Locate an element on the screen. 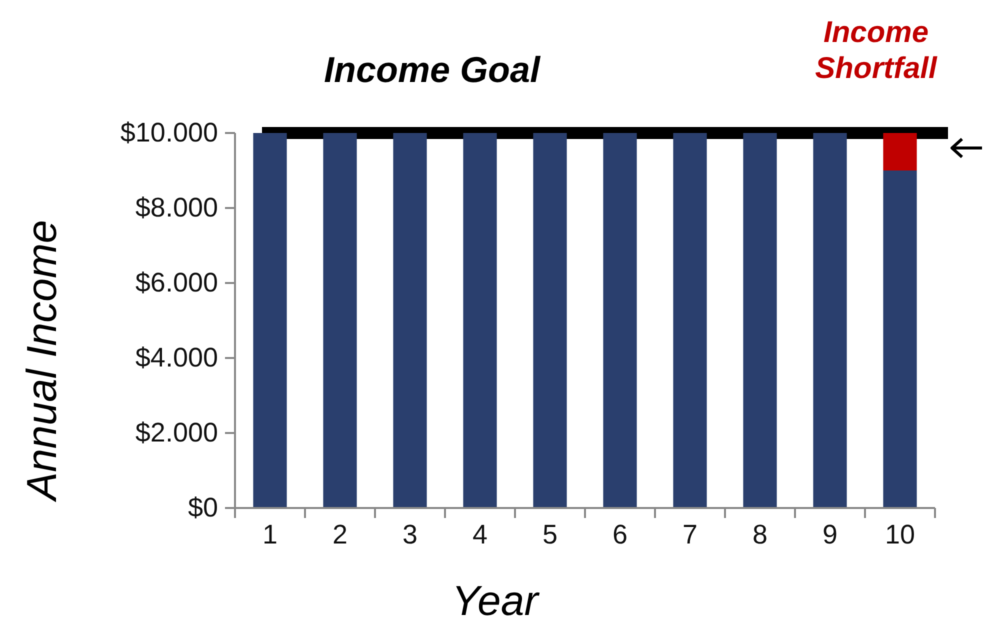  y-axis-title: Annual Income is located at coordinates (41, 362).